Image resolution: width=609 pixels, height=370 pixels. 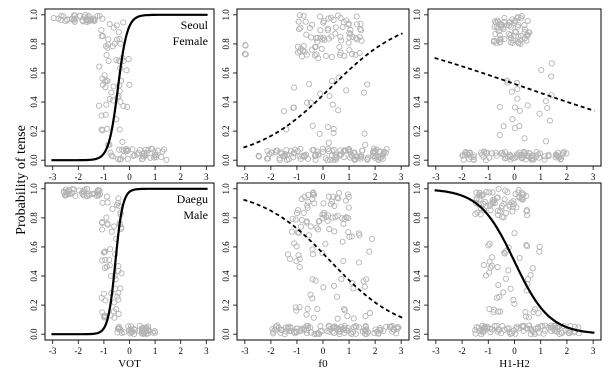 I want to click on y-tick-label: 0.8, so click(x=34, y=218).